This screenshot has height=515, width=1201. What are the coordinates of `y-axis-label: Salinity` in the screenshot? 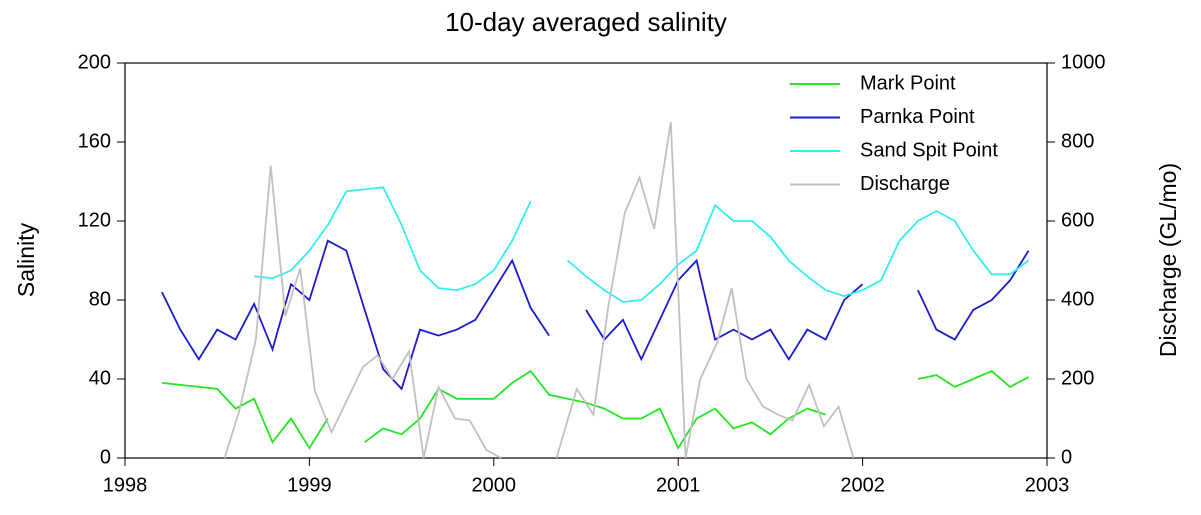 It's located at (26, 259).